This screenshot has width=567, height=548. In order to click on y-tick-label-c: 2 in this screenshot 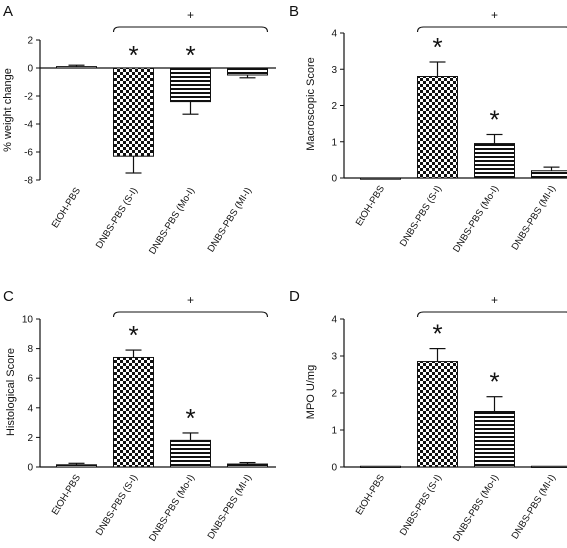, I will do `click(30, 438)`.